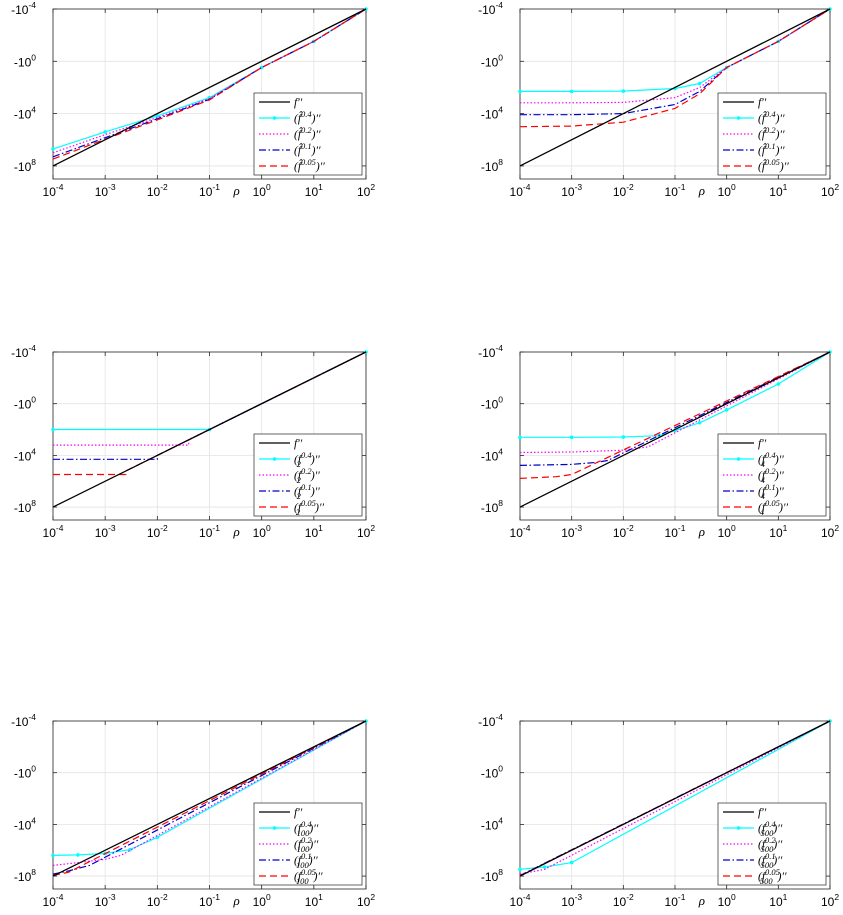 Image resolution: width=843 pixels, height=915 pixels. What do you see at coordinates (296, 444) in the screenshot?
I see `legend-label-lead: f` at bounding box center [296, 444].